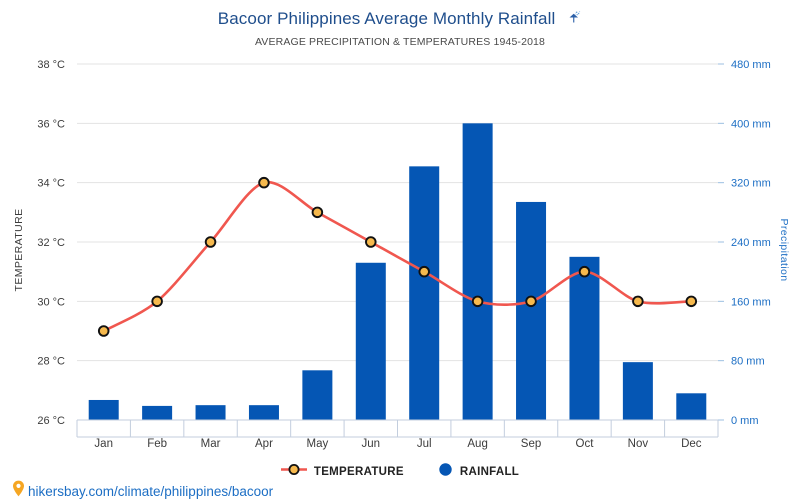 The image size is (800, 502). Describe the element at coordinates (638, 301) in the screenshot. I see `temperature-point-nov` at that location.